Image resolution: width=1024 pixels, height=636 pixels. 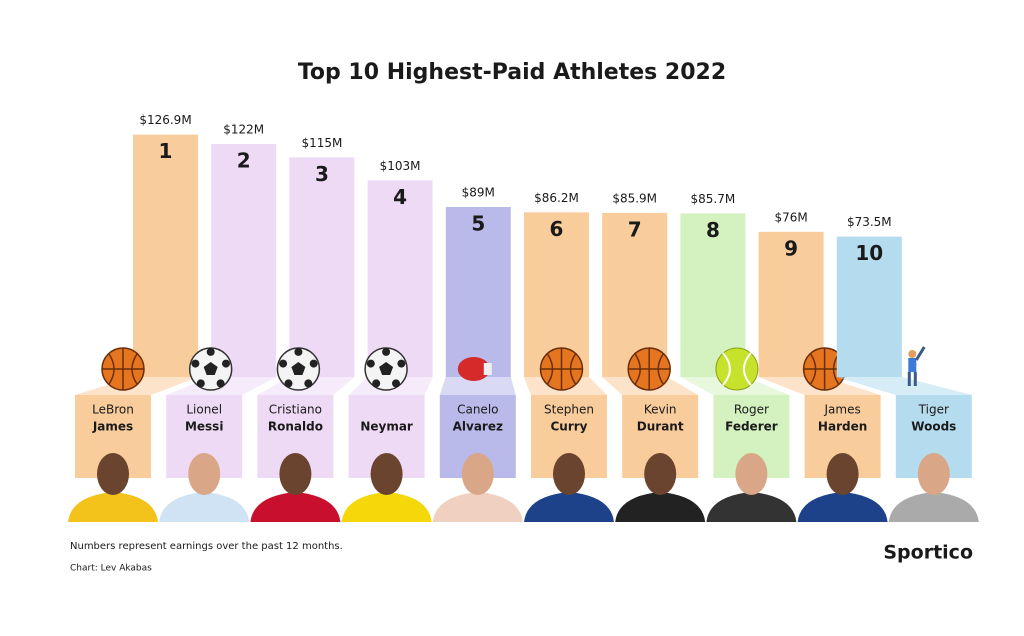 I want to click on first-name: Kevin, so click(x=660, y=410).